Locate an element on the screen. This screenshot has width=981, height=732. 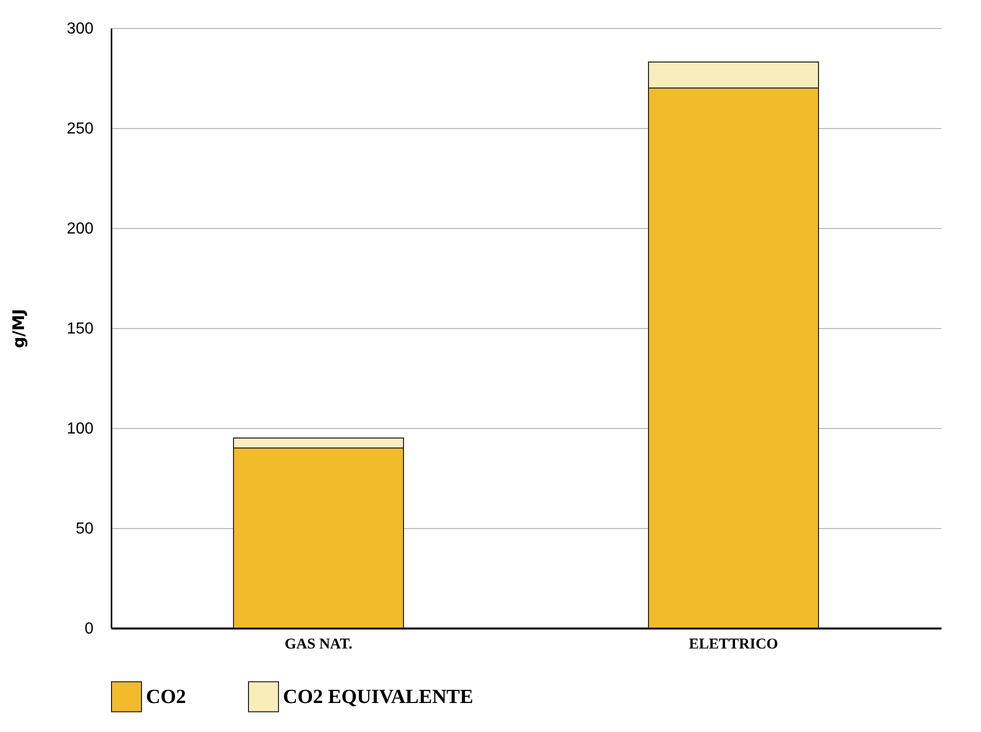
y-tick-label: 100 is located at coordinates (80, 429).